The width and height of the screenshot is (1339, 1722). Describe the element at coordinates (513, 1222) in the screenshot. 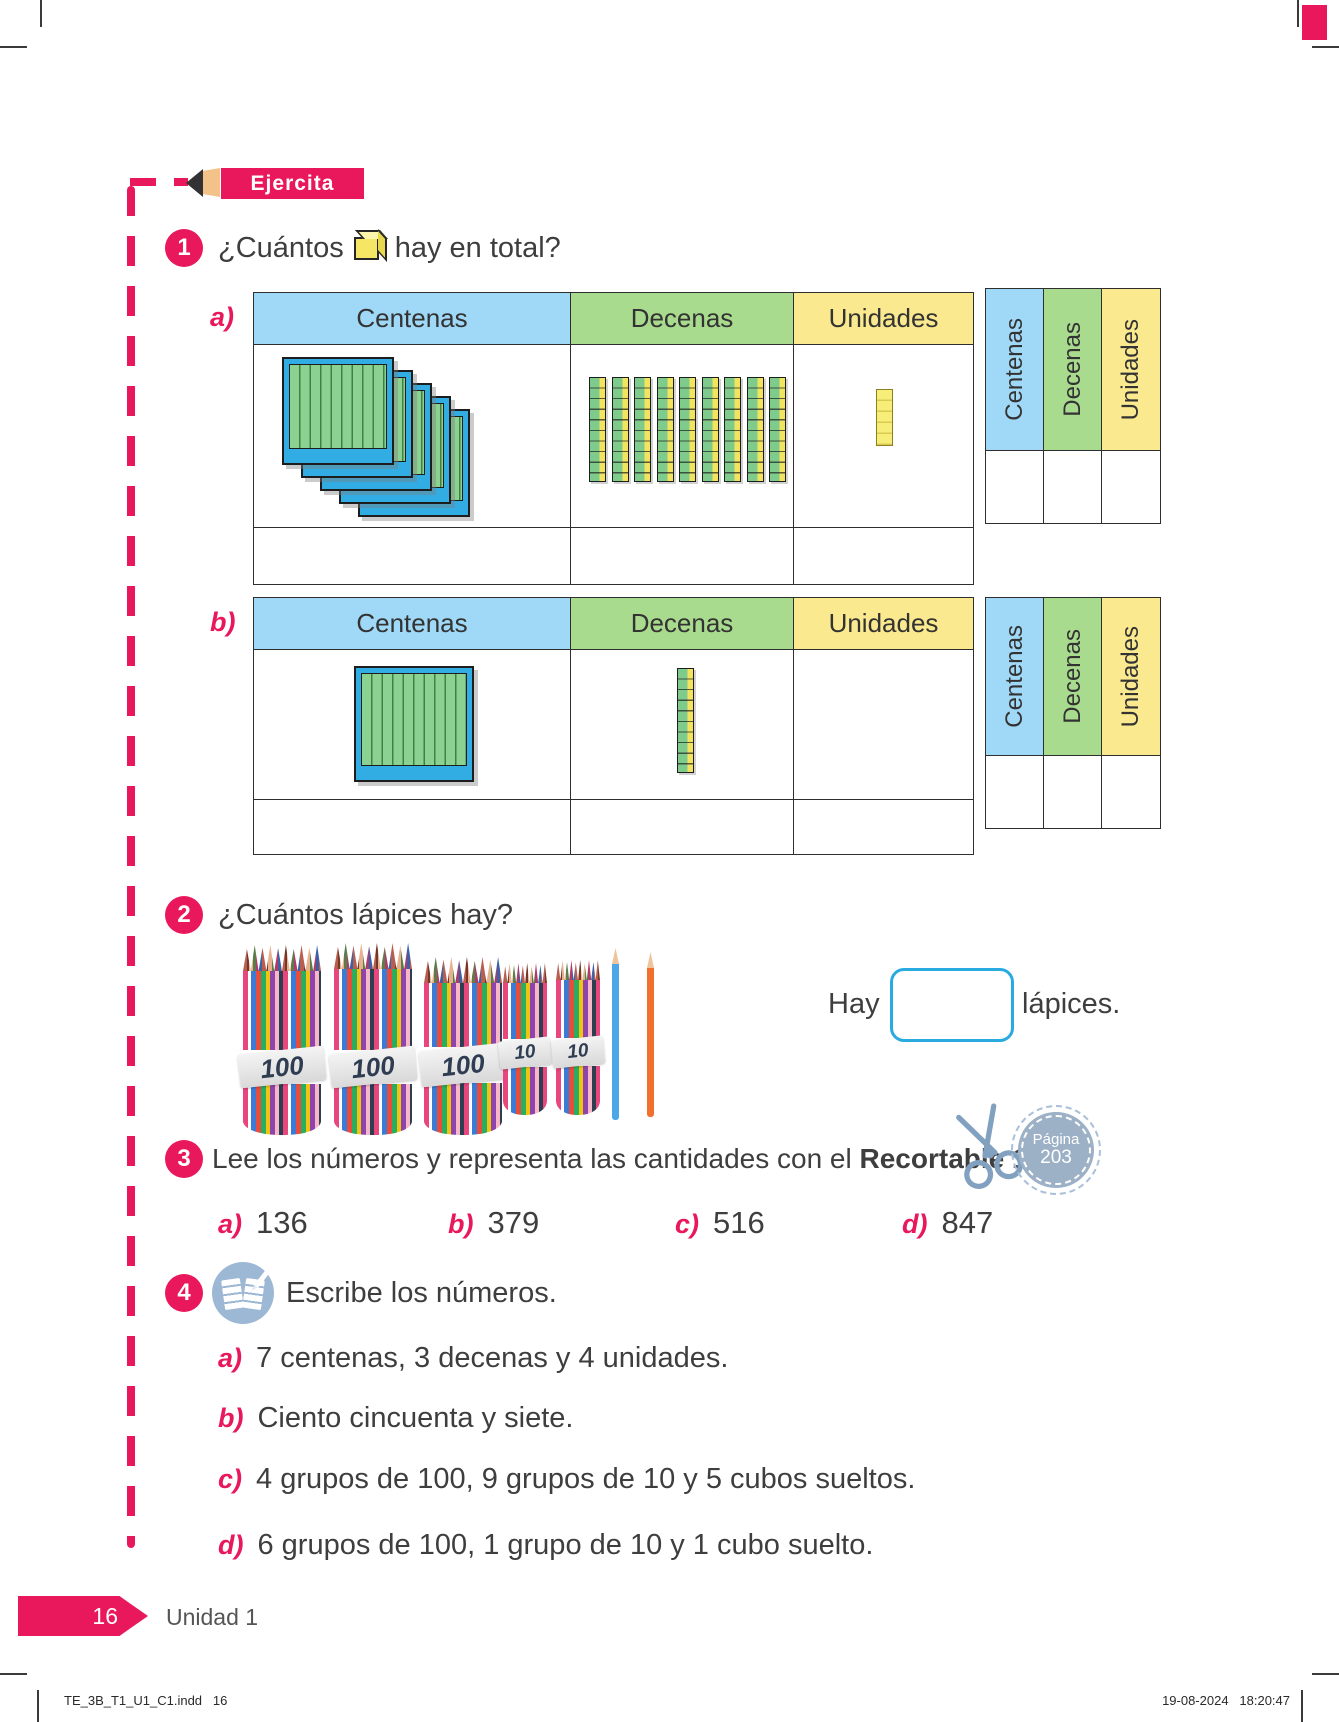

I see `option-value: 379` at that location.